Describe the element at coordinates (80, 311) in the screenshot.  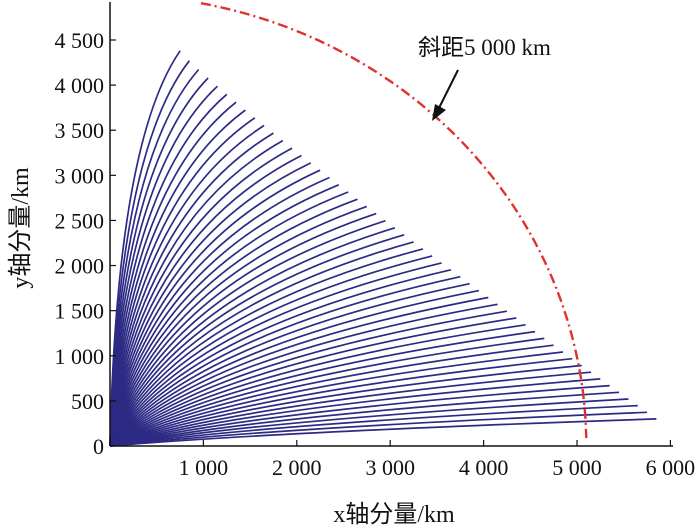
I see `y-tick-label: 1 500` at that location.